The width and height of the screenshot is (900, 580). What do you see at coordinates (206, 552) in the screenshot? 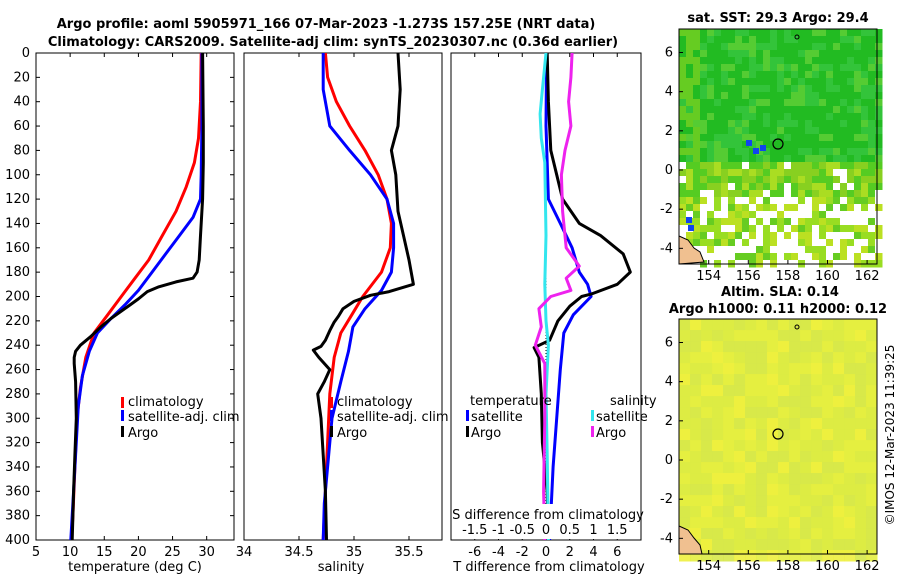
I see `x-tick-label: 30` at bounding box center [206, 552].